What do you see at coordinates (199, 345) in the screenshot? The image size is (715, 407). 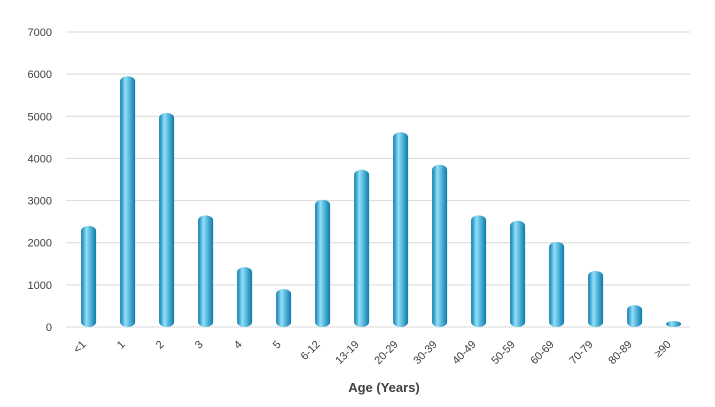 I see `x-tick-label: 3` at bounding box center [199, 345].